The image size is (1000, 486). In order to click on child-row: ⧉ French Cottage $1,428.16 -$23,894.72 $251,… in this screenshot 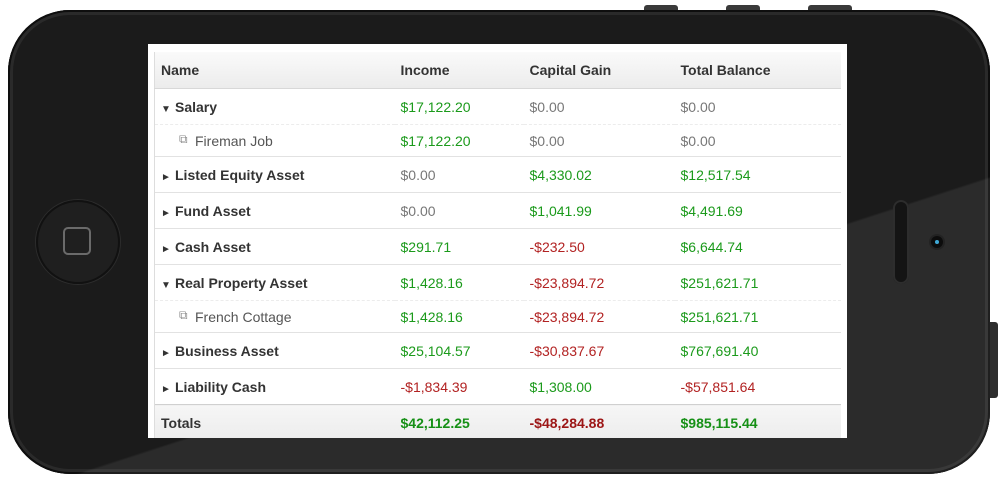, I will do `click(497, 316)`.